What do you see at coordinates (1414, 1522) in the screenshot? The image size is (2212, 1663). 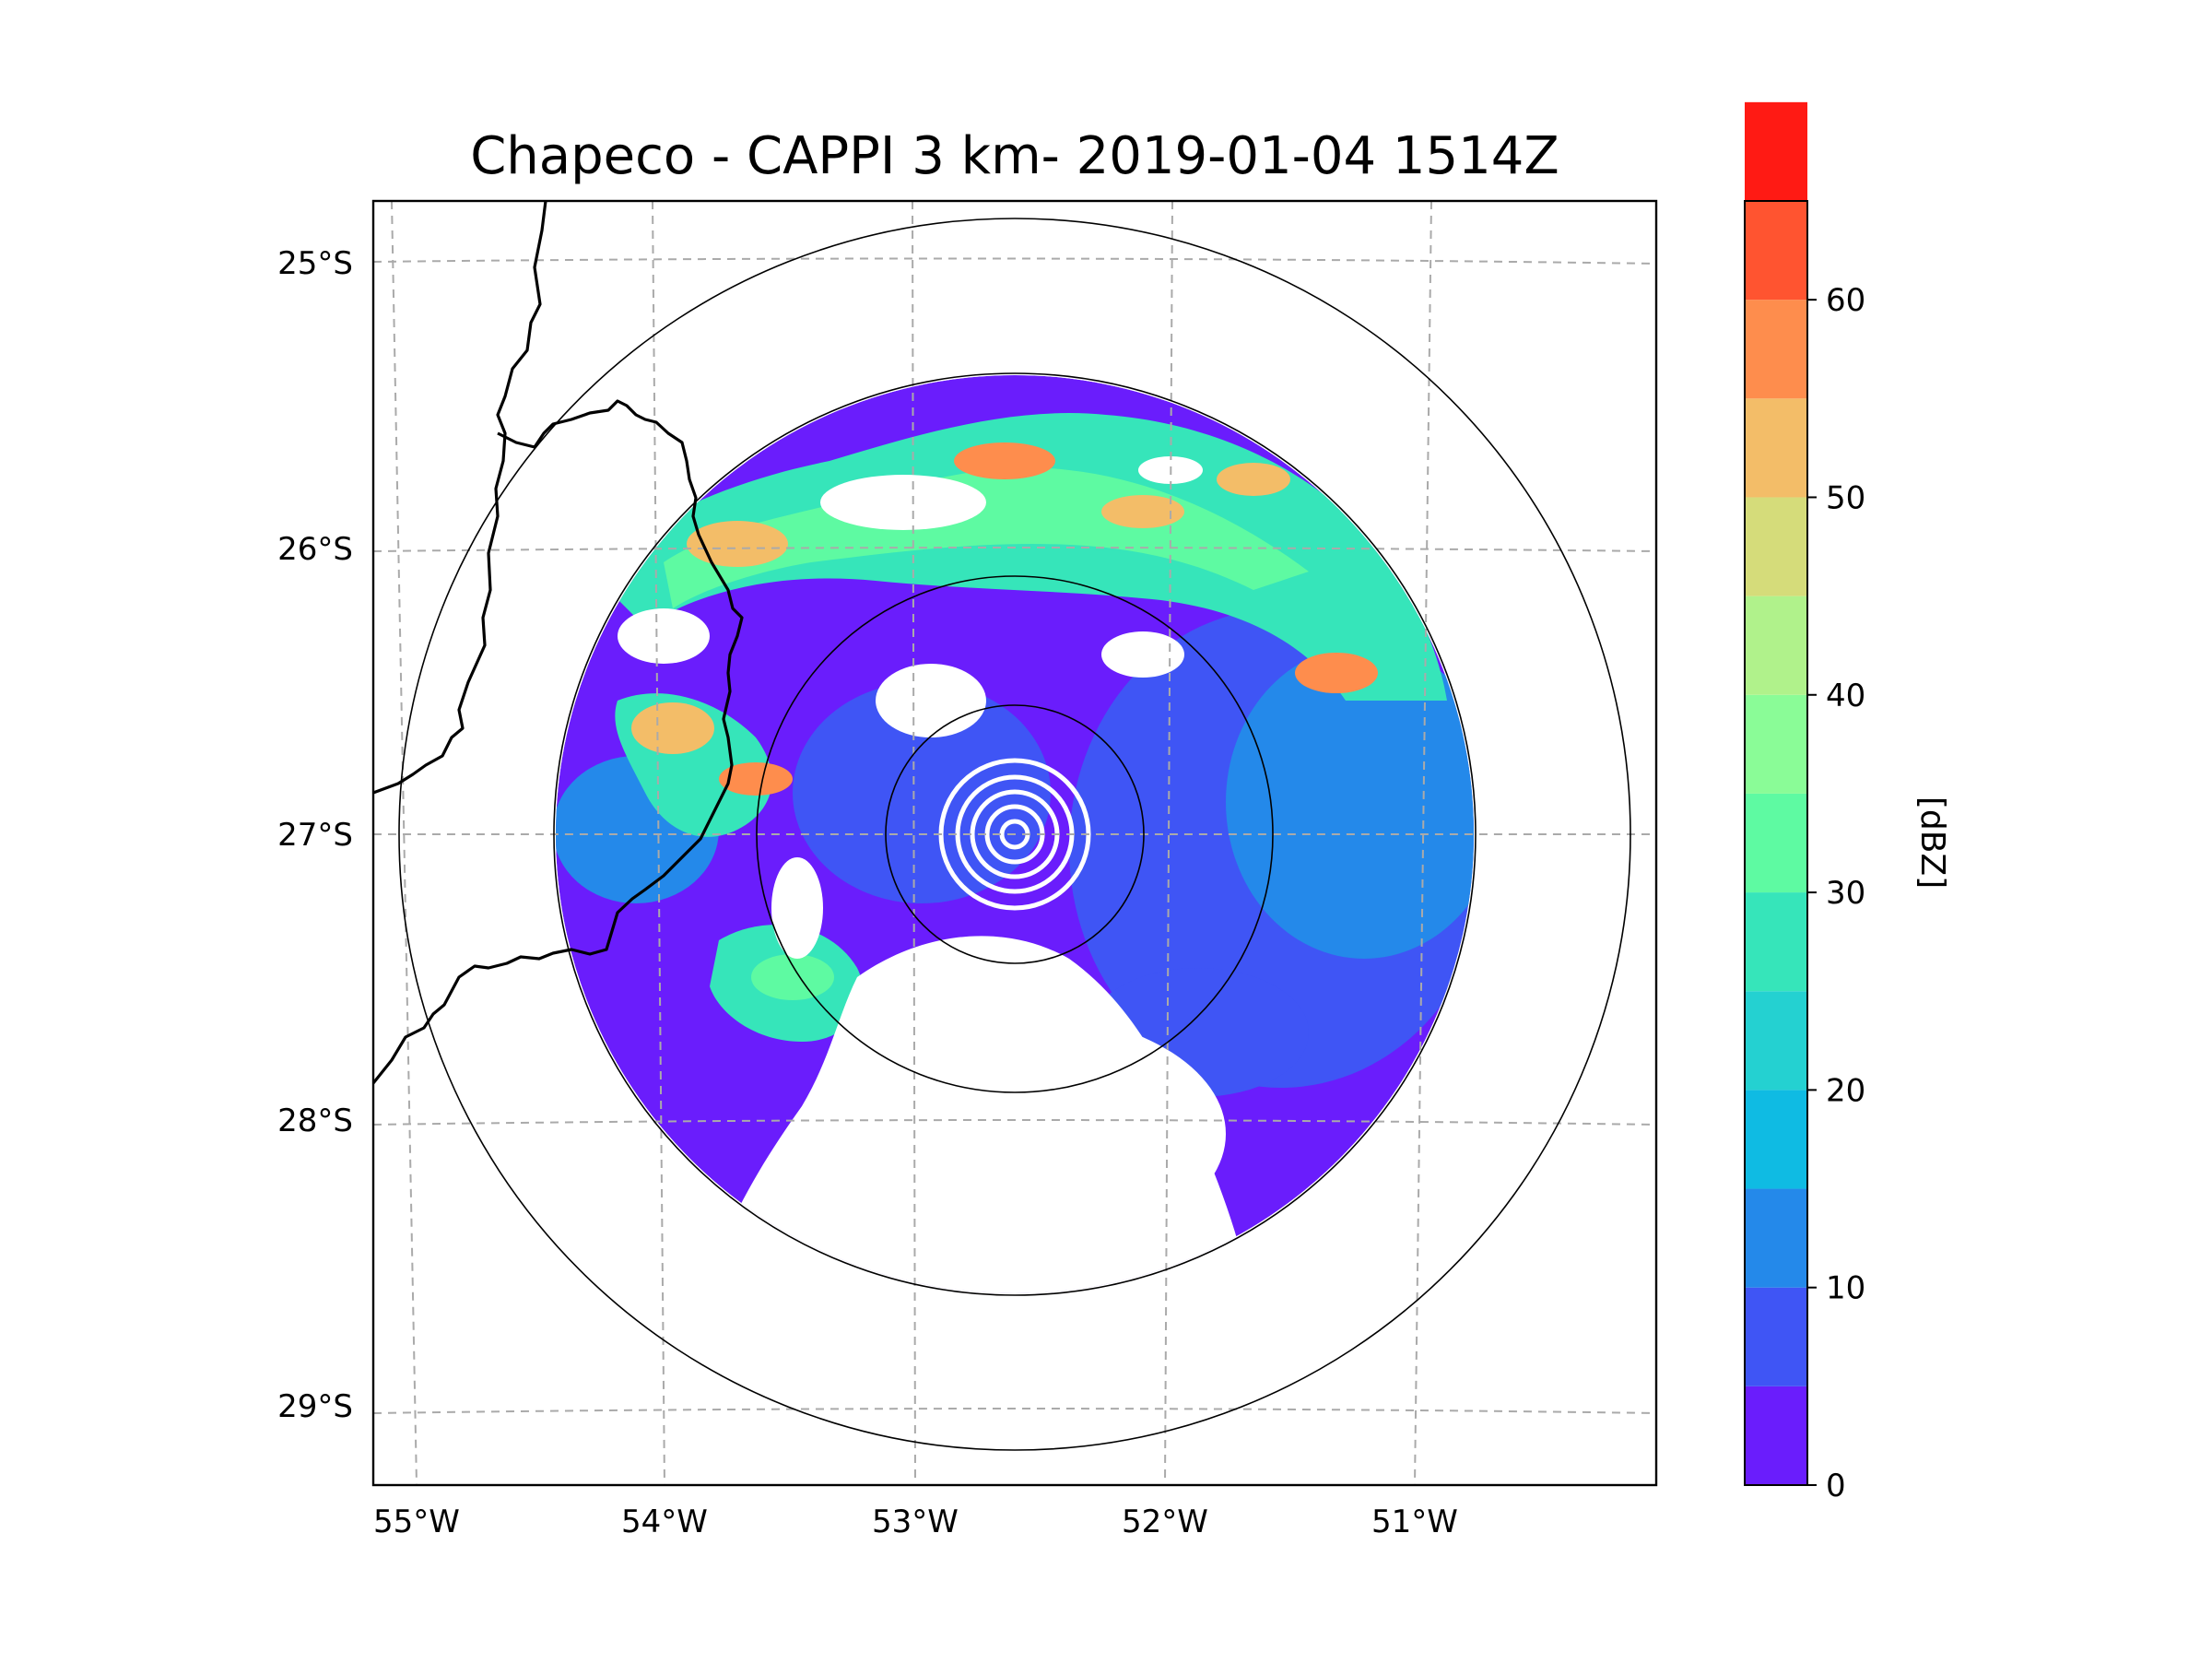 I see `lon-tick-label: 51°W` at bounding box center [1414, 1522].